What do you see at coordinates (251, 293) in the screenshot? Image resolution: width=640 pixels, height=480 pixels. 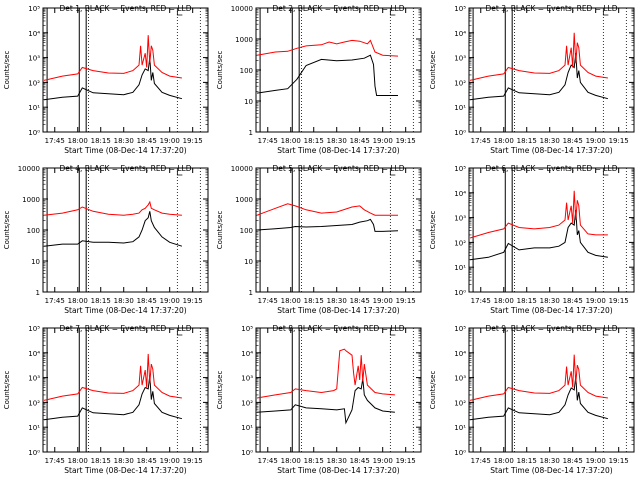 I see `y-tick-label: 1` at bounding box center [251, 293].